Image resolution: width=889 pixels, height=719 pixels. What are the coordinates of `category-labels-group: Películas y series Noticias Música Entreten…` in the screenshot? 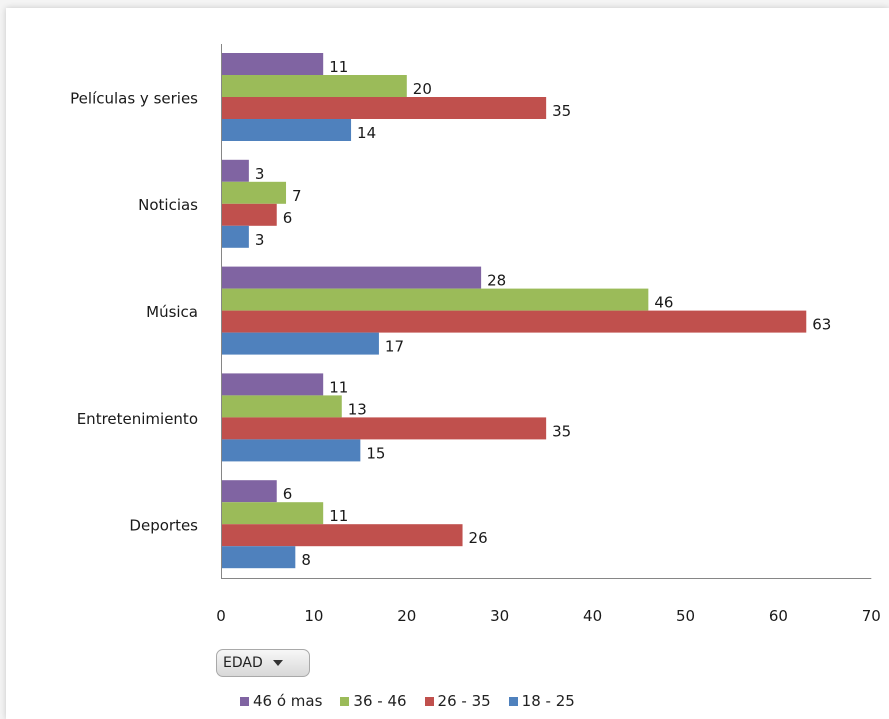 It's located at (134, 311).